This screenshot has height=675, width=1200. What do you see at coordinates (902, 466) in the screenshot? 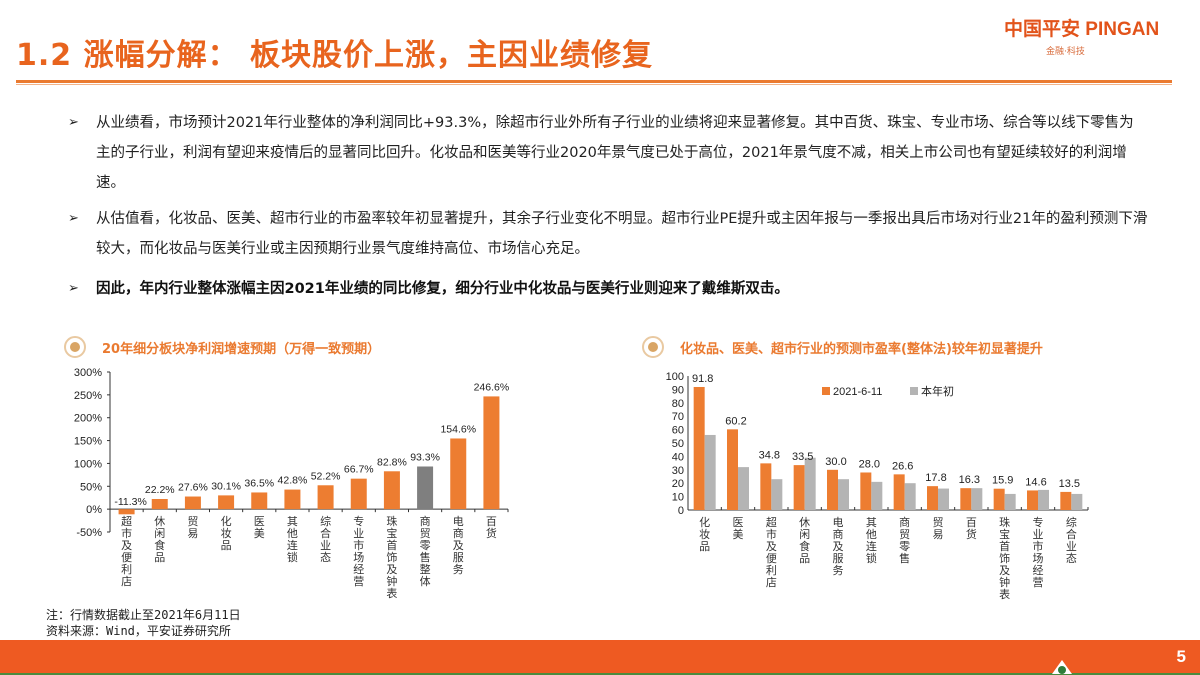
I see `bar-value-label: 26.6` at bounding box center [902, 466].